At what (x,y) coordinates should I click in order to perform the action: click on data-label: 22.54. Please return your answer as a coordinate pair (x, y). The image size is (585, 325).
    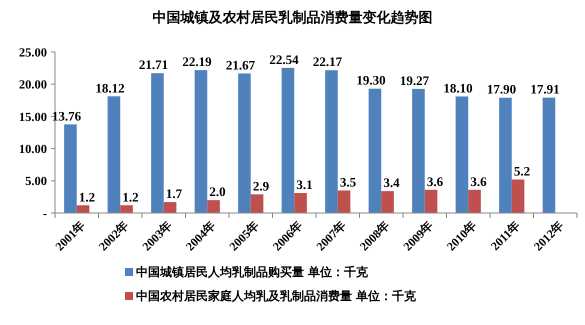
    Looking at the image, I should click on (284, 59).